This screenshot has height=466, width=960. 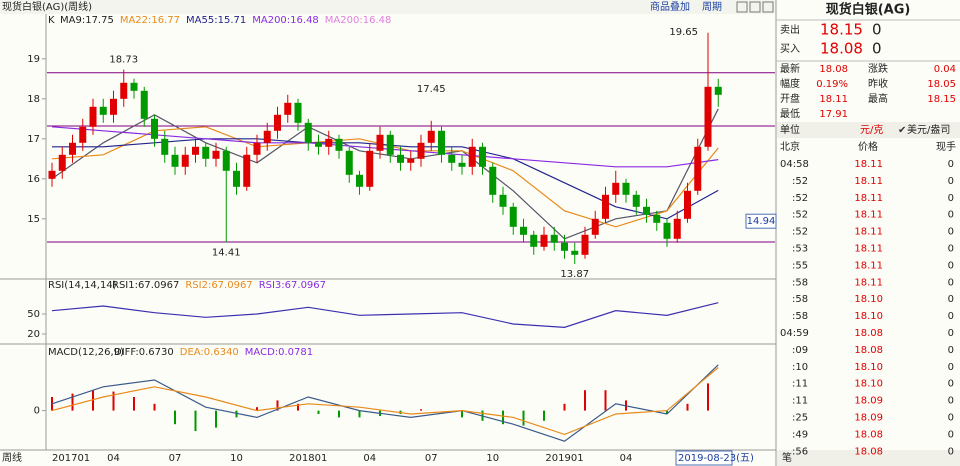 I want to click on tick-time: :11, so click(x=800, y=384).